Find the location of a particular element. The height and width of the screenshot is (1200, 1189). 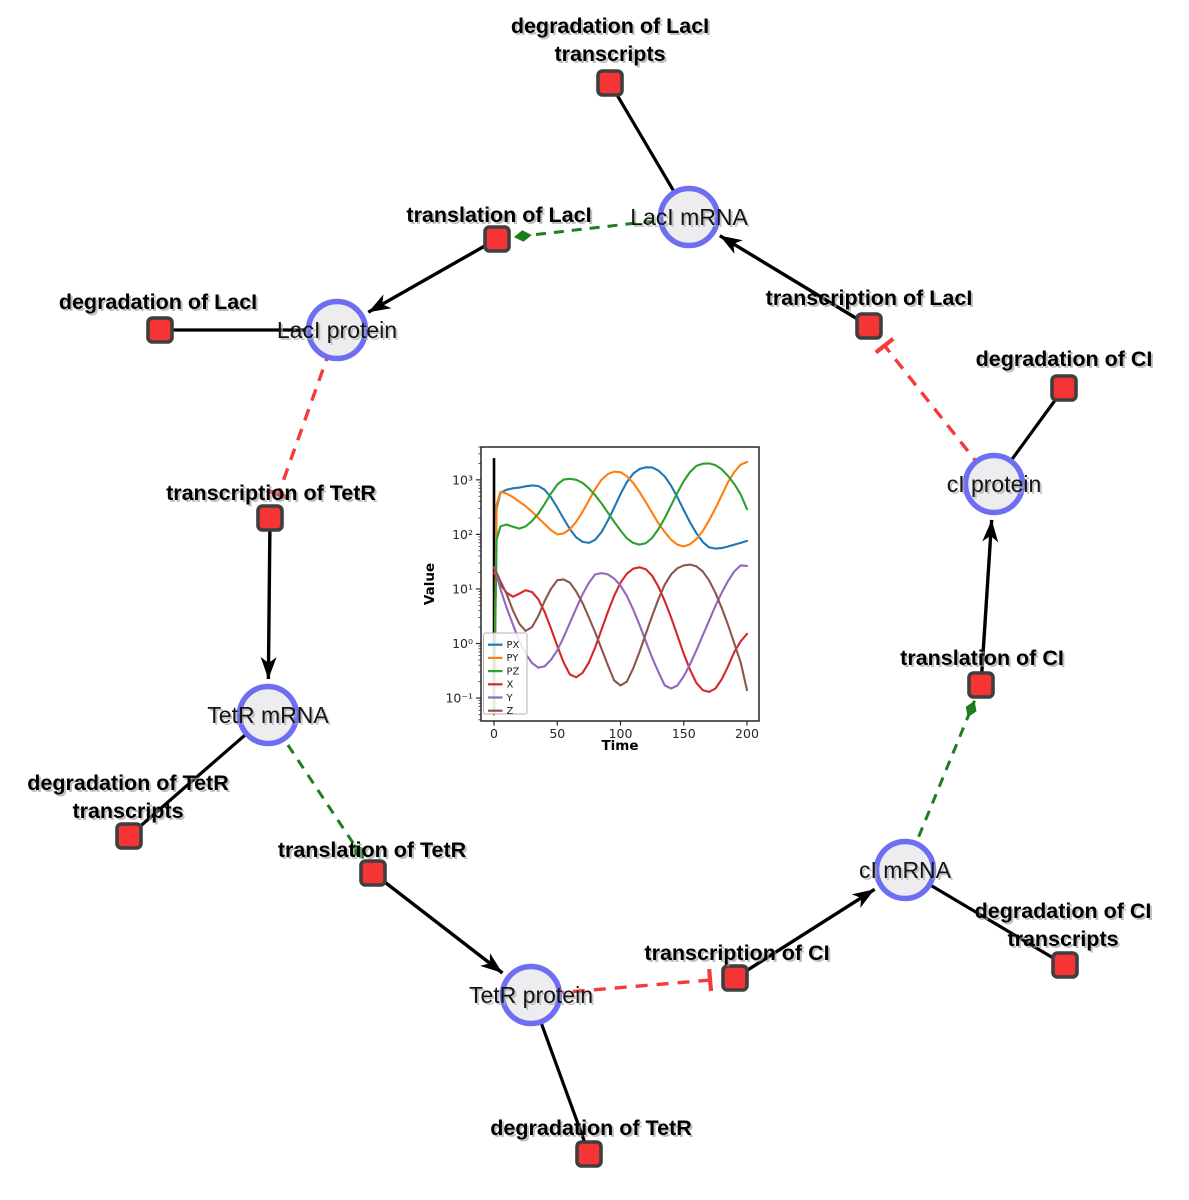

legend-label-x: X is located at coordinates (510, 685).